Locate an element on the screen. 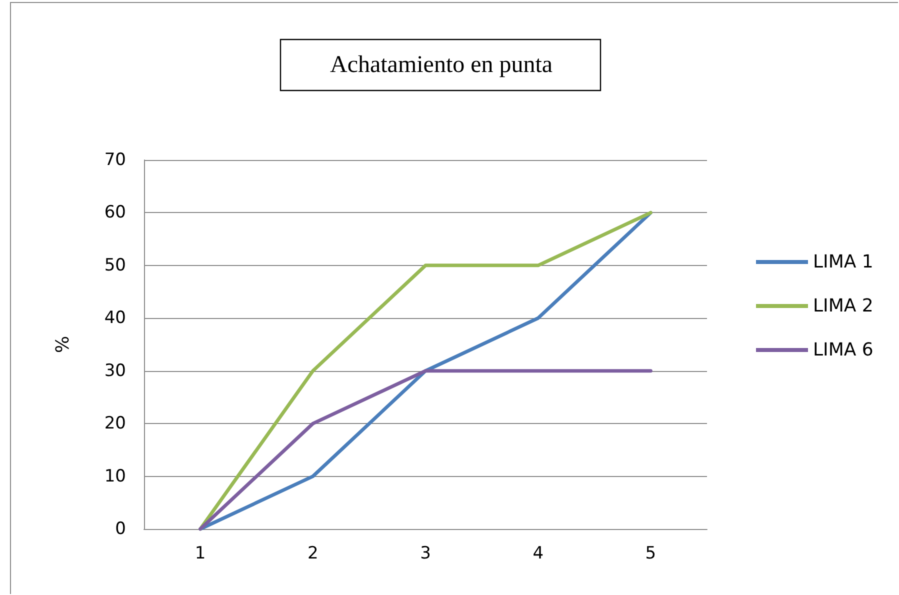 This screenshot has height=595, width=899. x-tick-label: 4 is located at coordinates (538, 554).